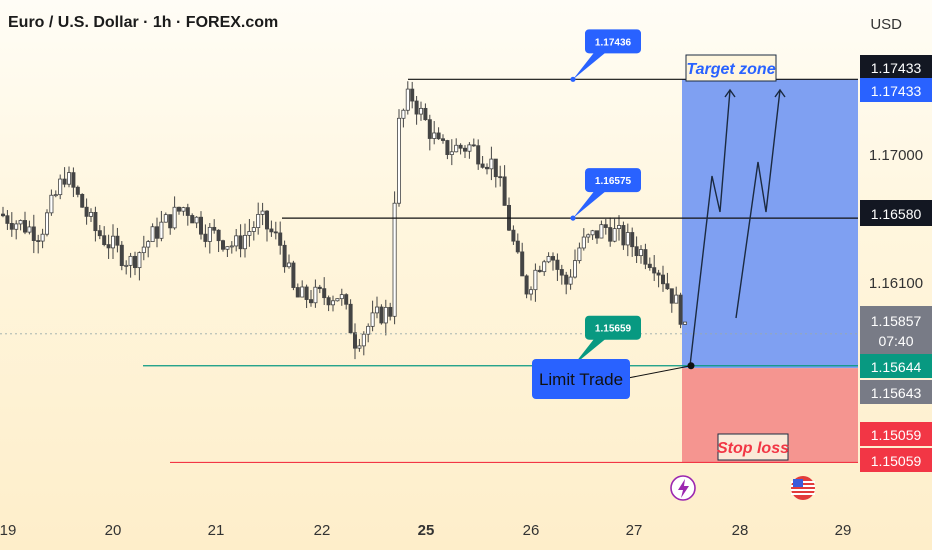  I want to click on callout-entry-box, so click(613, 327).